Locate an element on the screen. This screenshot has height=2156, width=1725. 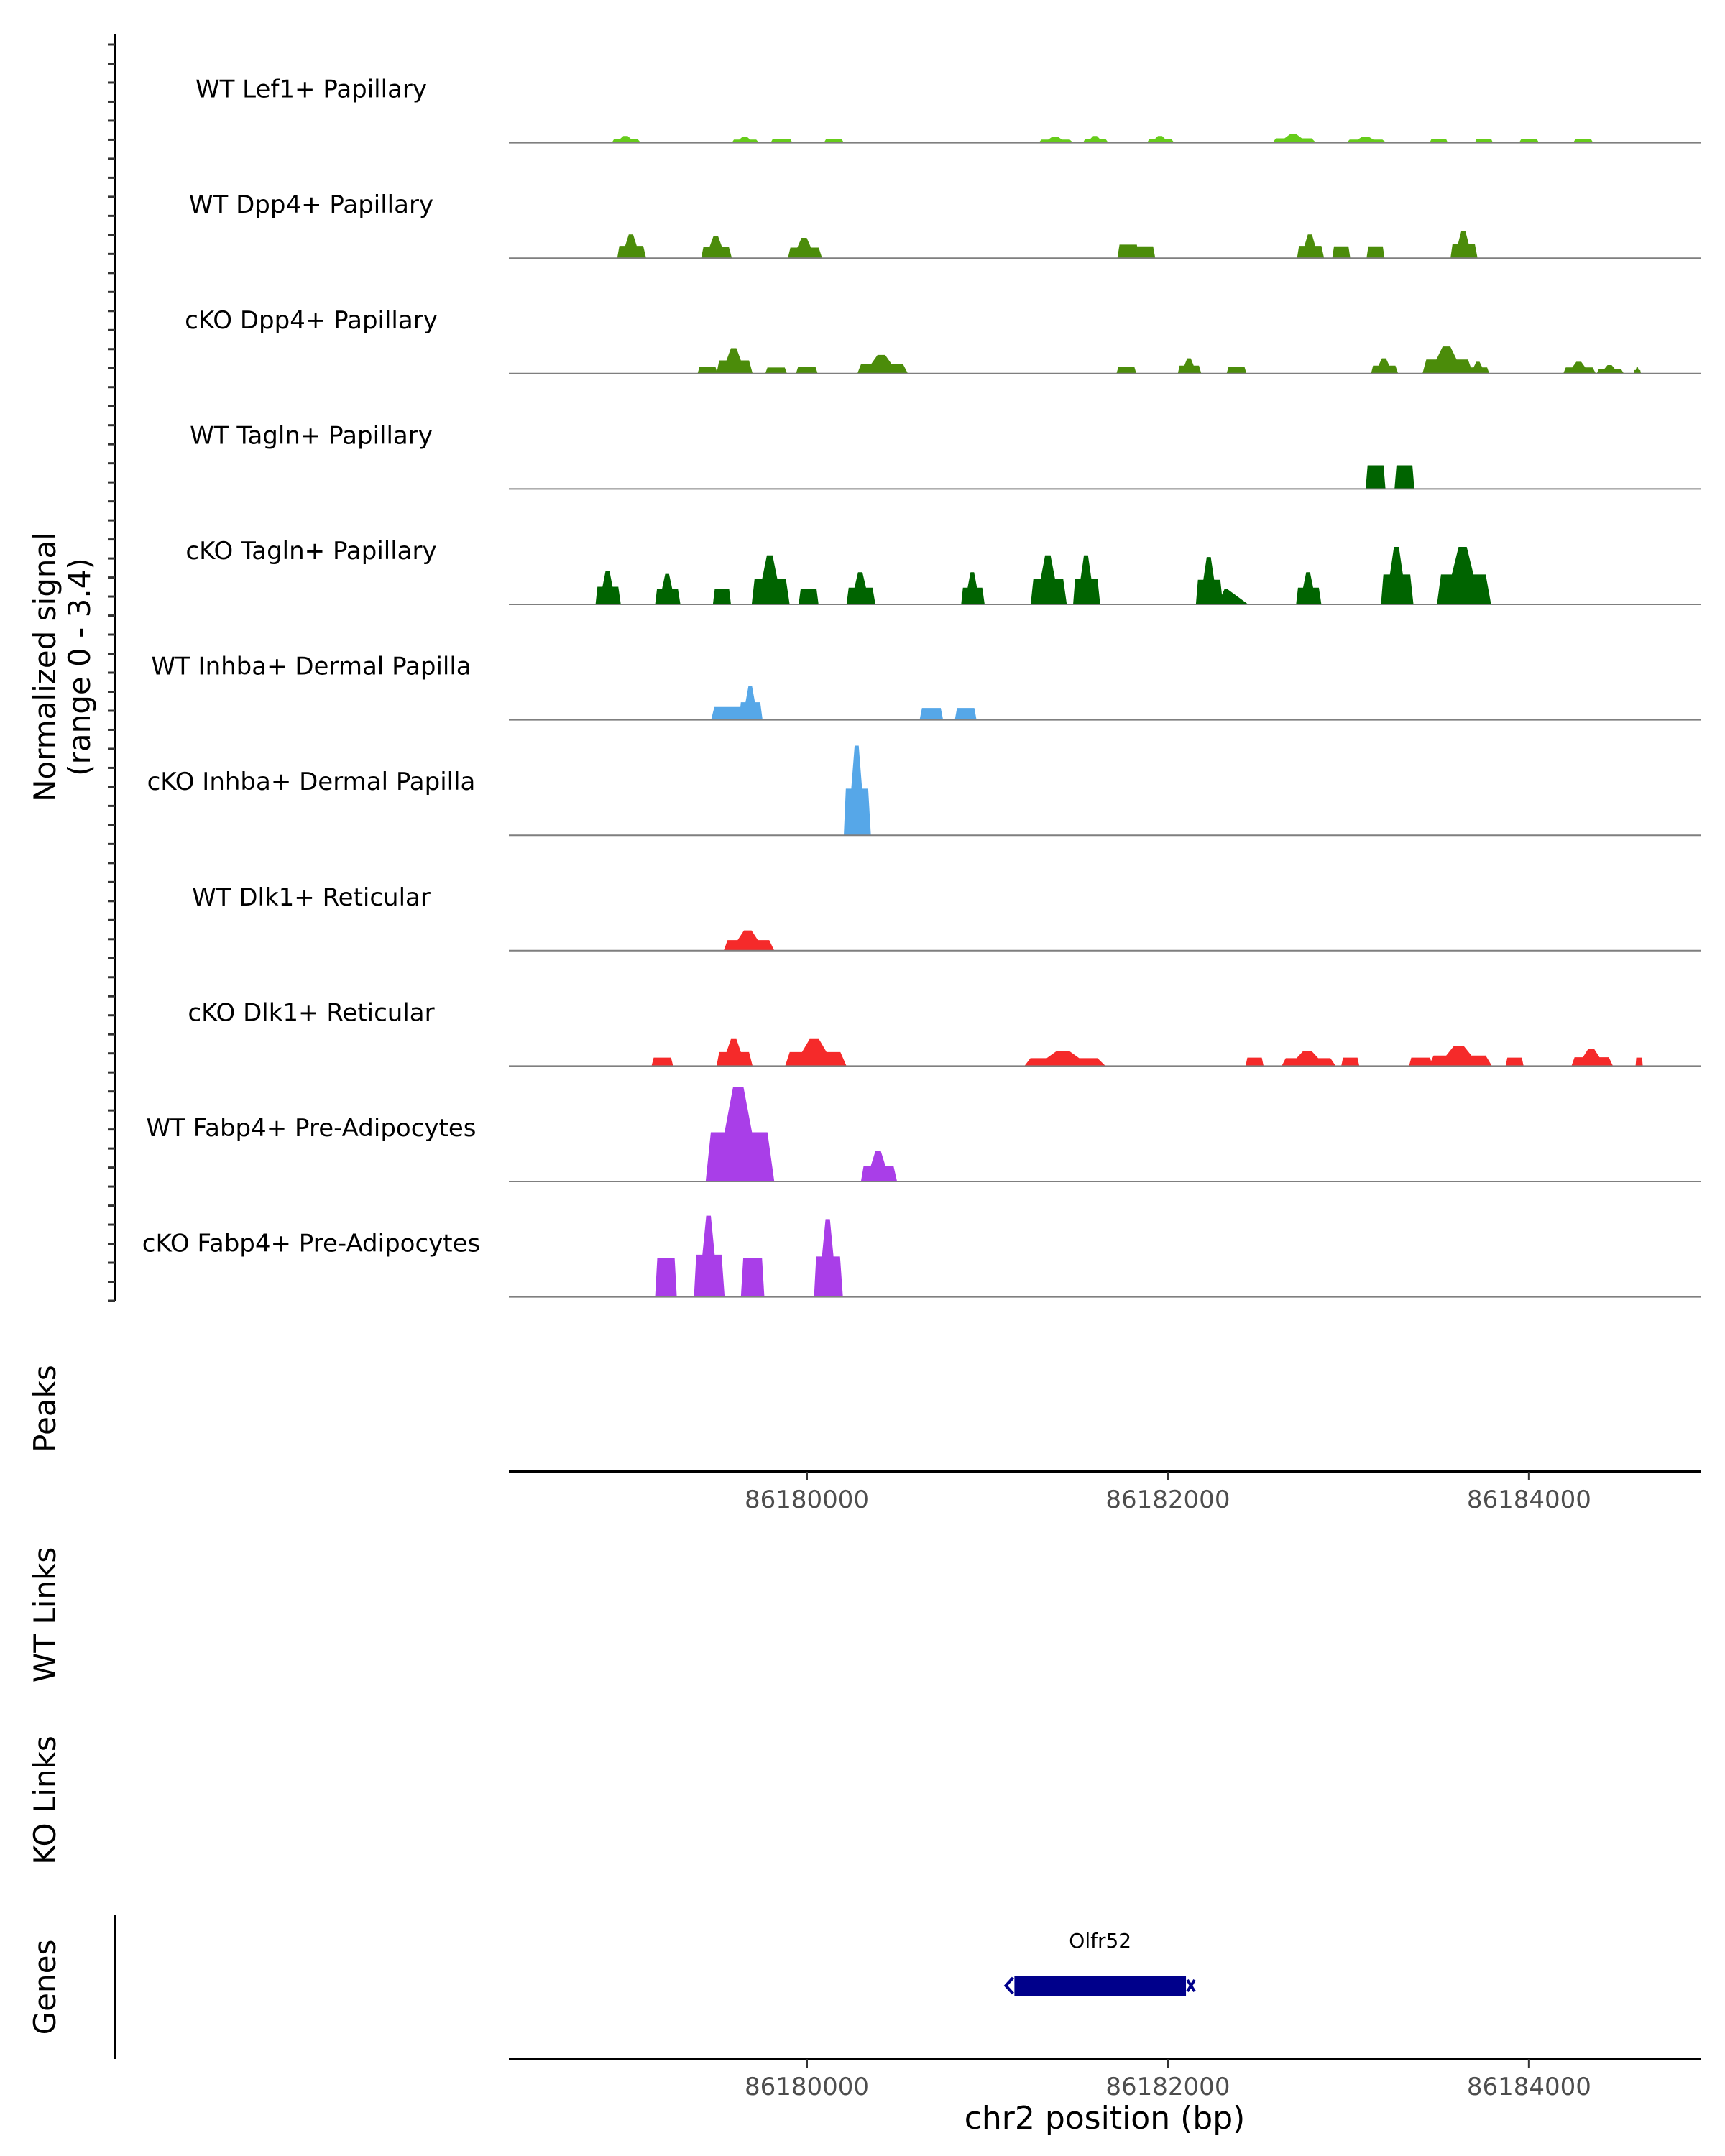
y-axis-ticks is located at coordinates (111, 673).